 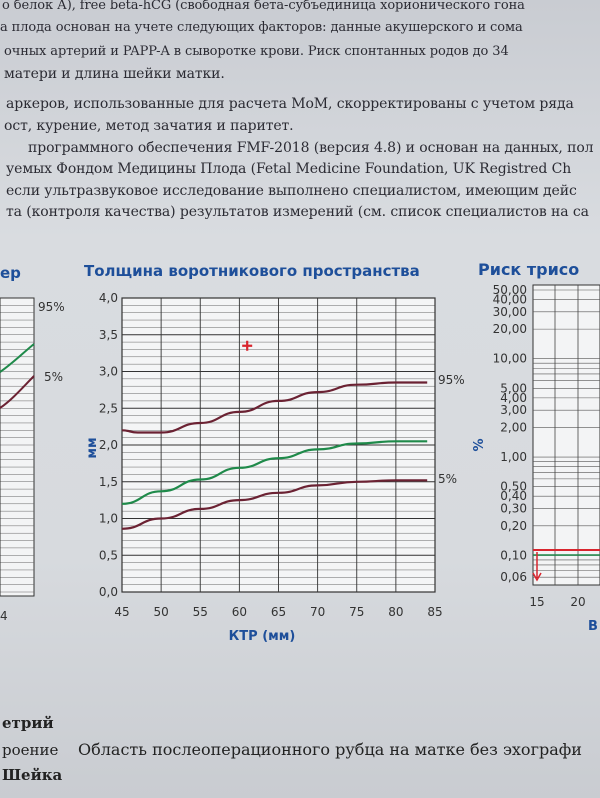 I want to click on x-tick-label: 55, so click(x=200, y=612).